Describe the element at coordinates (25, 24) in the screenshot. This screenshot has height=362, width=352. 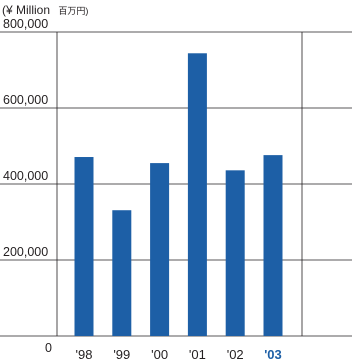
I see `y-tick-label-0: 800,000` at that location.